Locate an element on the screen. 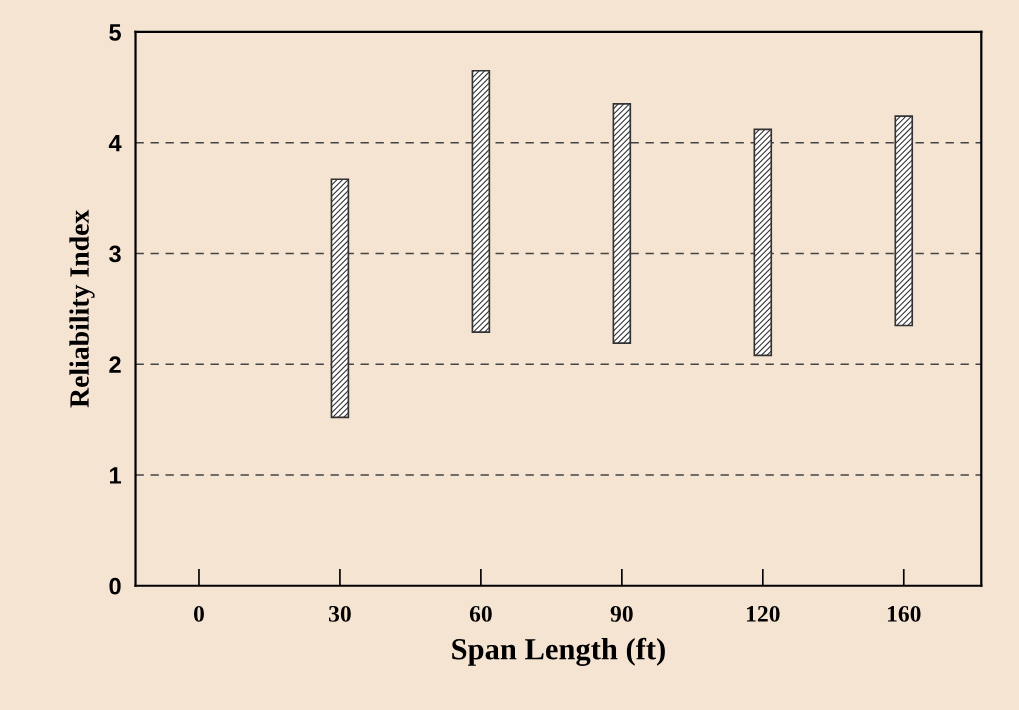 This screenshot has width=1019, height=710. y-tick-label: 1 is located at coordinates (115, 475).